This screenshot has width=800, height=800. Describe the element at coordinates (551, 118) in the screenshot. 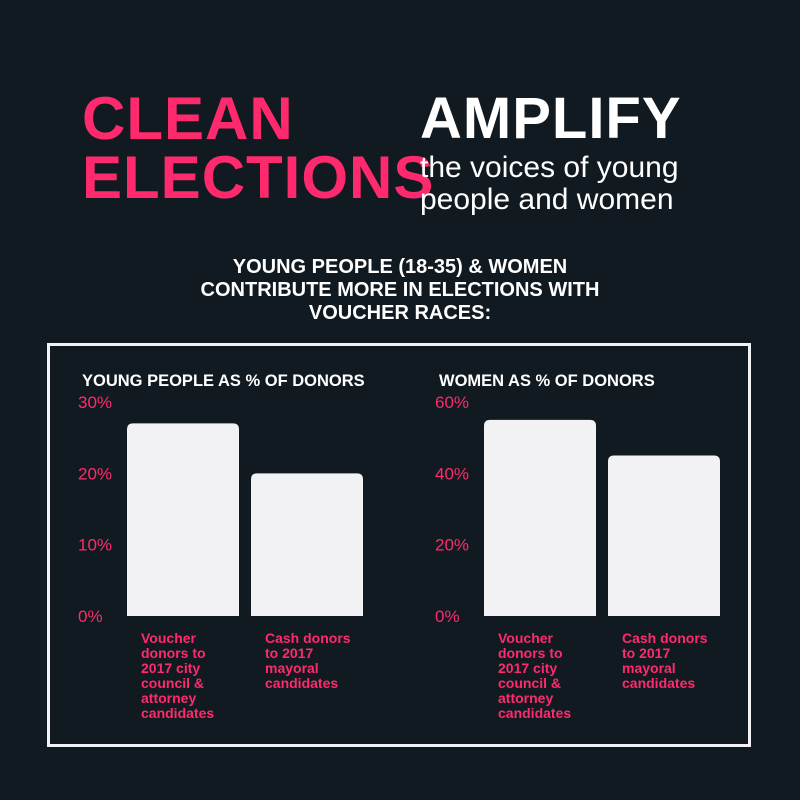

I see `amplify-title: AMPLIFY` at that location.